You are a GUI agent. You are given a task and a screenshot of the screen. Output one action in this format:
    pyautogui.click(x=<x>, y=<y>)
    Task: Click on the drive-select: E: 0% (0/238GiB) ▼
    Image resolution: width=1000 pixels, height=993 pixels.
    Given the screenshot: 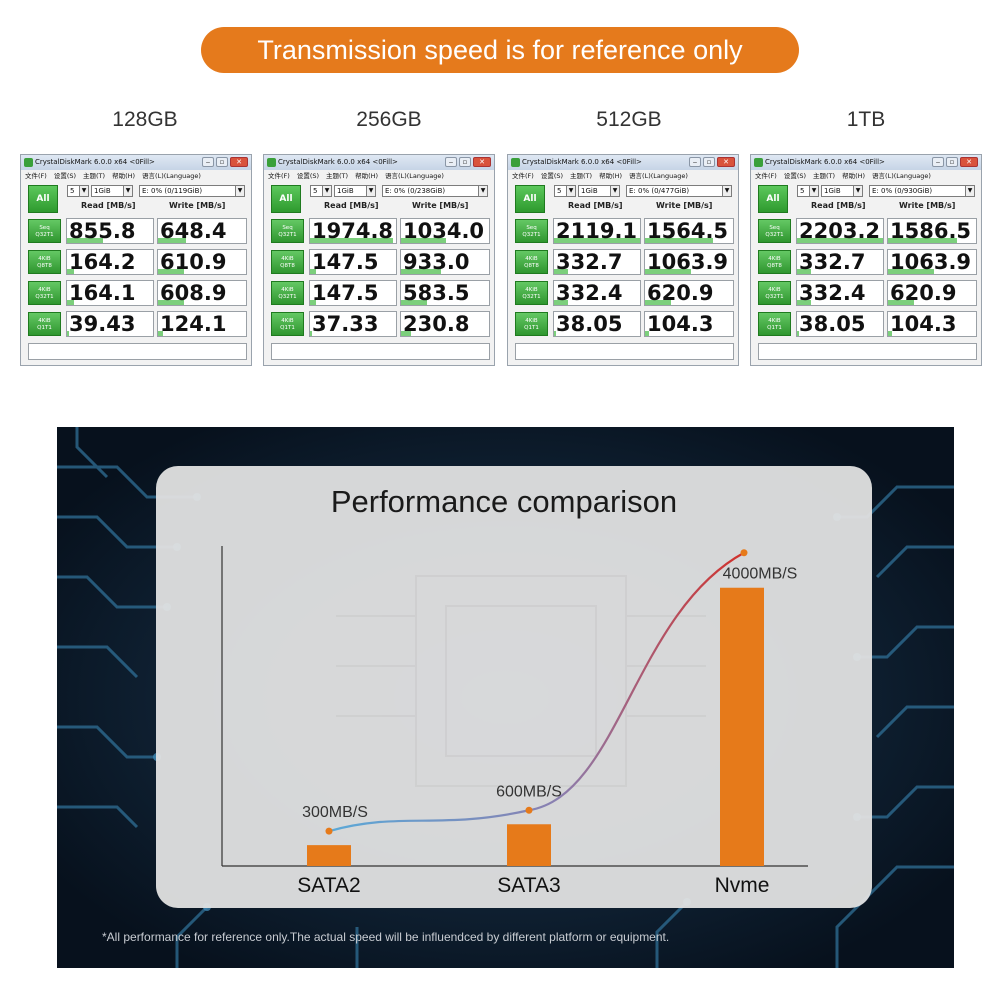 What is the action you would take?
    pyautogui.click(x=435, y=191)
    